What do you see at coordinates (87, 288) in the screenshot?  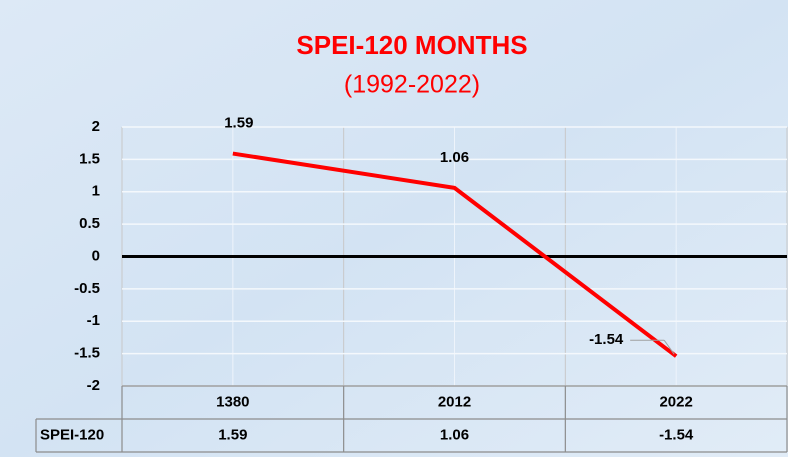 I see `y-tick-label: -0.5` at bounding box center [87, 288].